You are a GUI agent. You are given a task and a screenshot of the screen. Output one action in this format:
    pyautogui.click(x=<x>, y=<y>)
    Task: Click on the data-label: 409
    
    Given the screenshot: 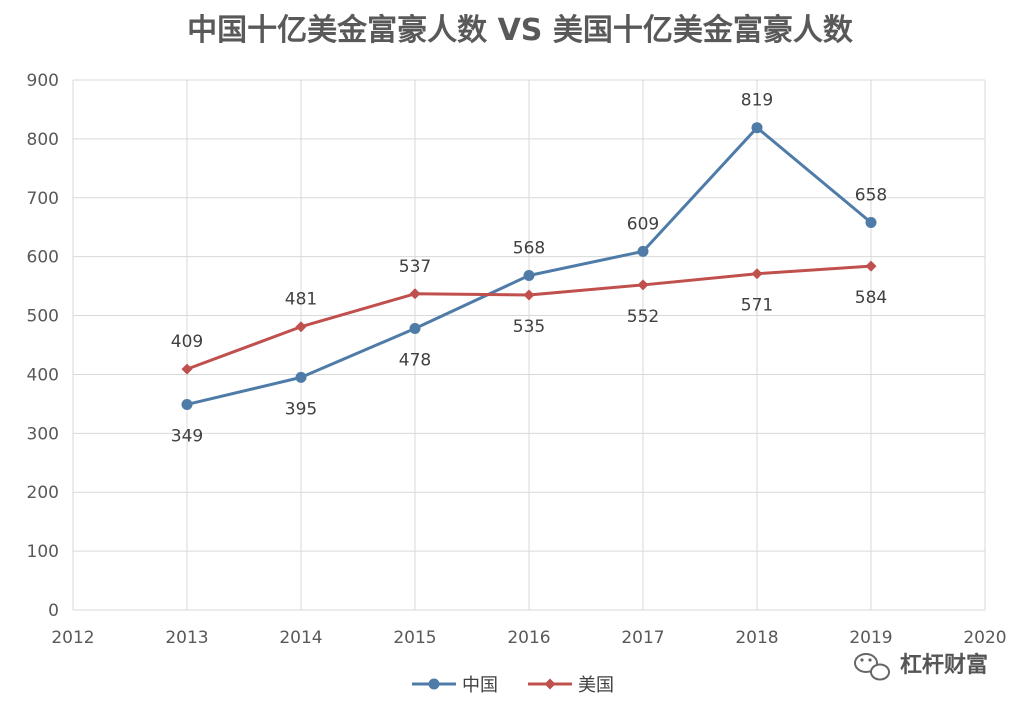 What is the action you would take?
    pyautogui.click(x=187, y=342)
    